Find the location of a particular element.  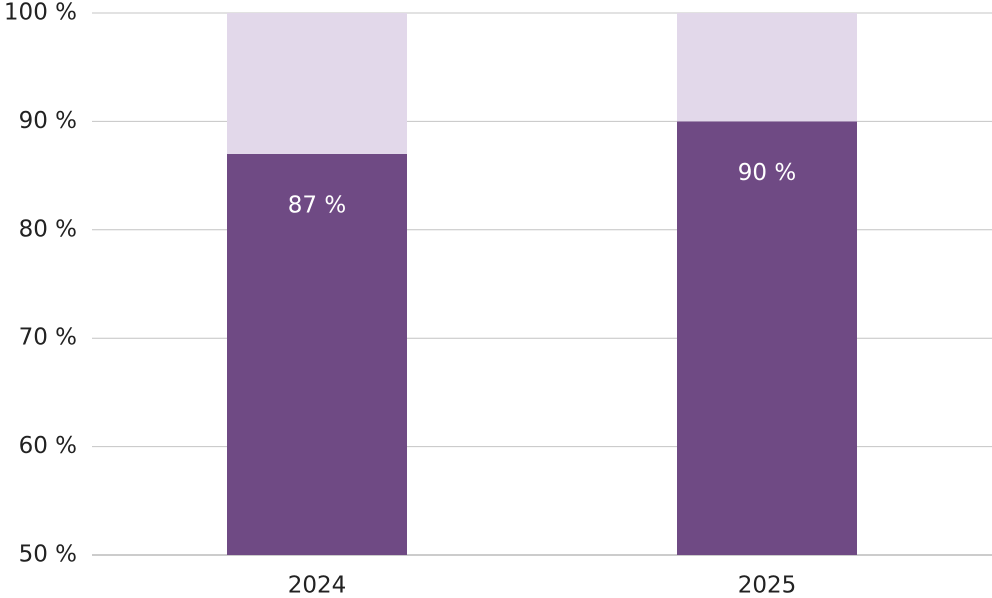

y-tick-label: 80 % is located at coordinates (48, 229).